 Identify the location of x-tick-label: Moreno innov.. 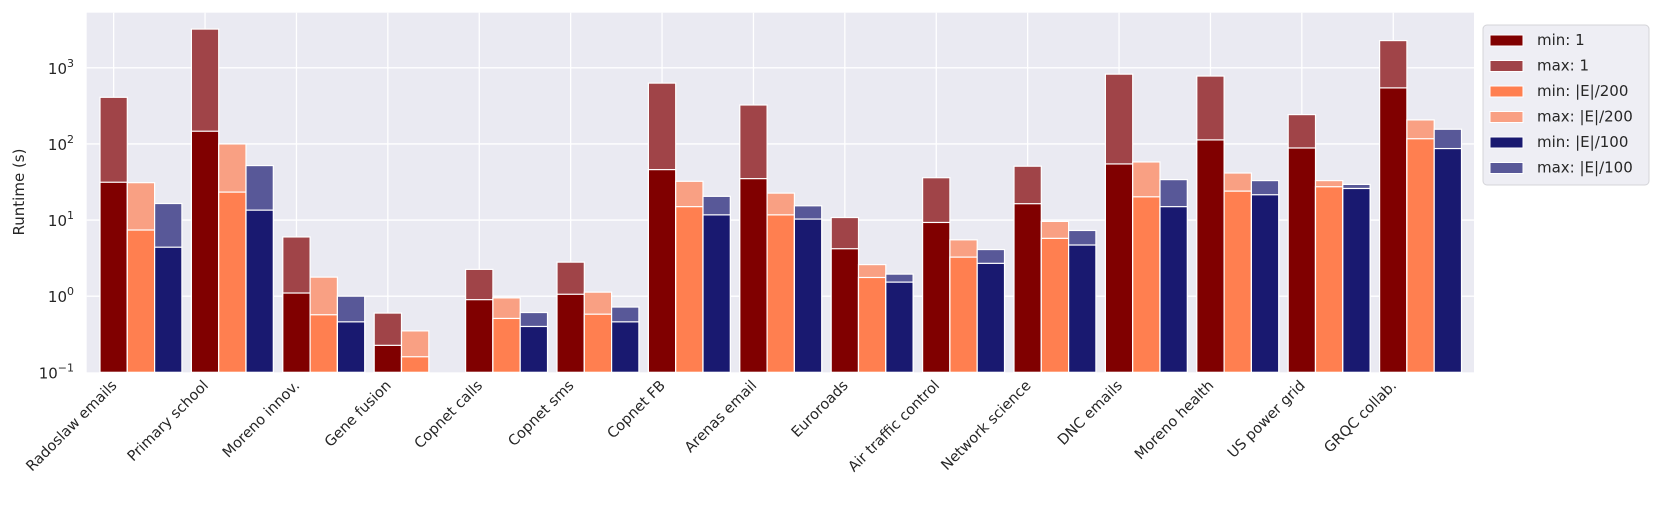
(261, 419).